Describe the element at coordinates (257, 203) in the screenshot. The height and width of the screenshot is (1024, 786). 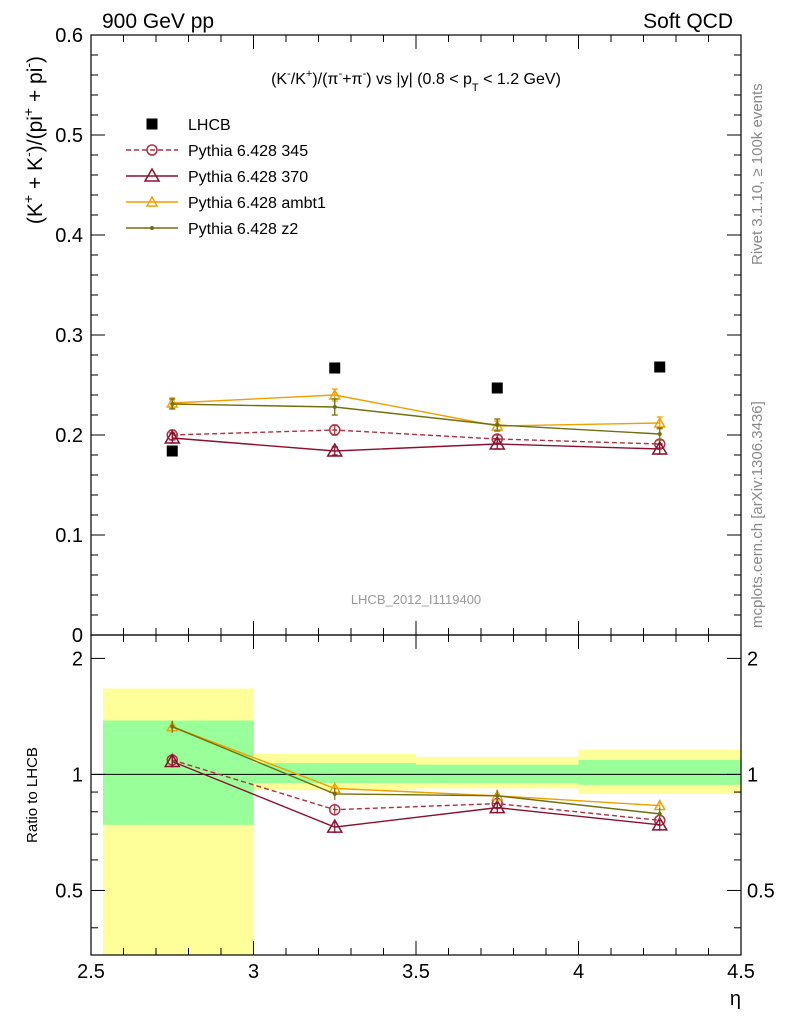
I see `legend-label: Pythia 6.428 ambt1` at that location.